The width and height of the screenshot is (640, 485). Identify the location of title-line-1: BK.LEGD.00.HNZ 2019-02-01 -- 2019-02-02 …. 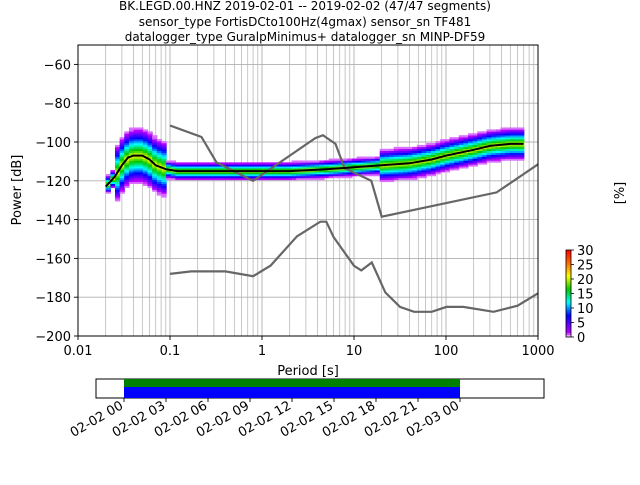
(305, 6).